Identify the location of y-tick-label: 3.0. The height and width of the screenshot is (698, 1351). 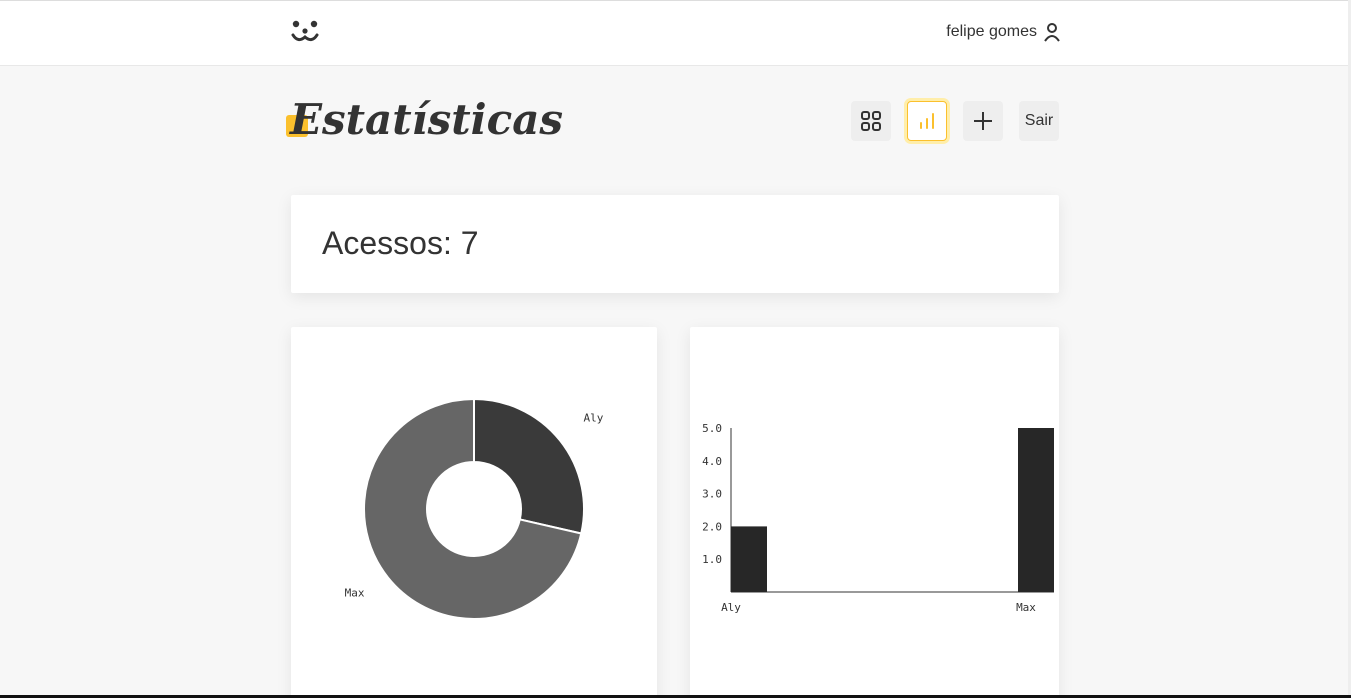
(712, 494).